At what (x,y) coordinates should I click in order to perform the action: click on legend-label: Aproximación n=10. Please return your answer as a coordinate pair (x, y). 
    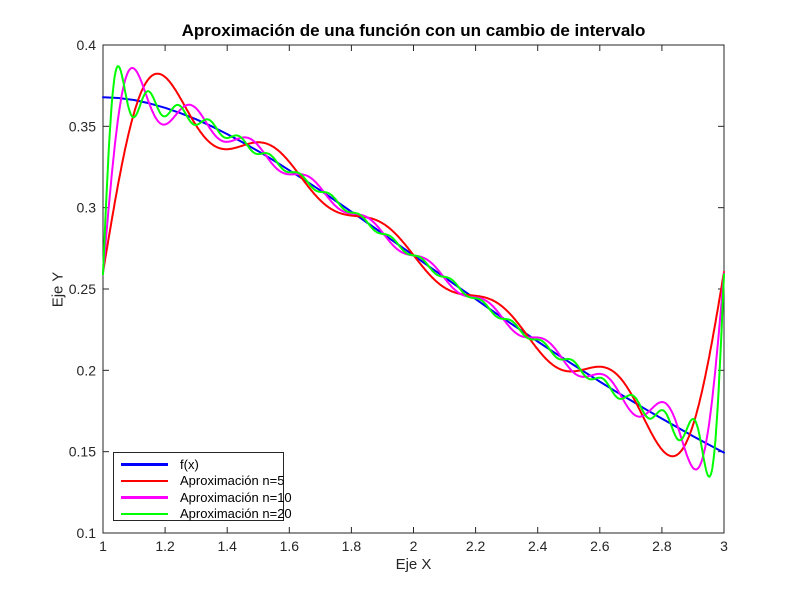
    Looking at the image, I should click on (236, 497).